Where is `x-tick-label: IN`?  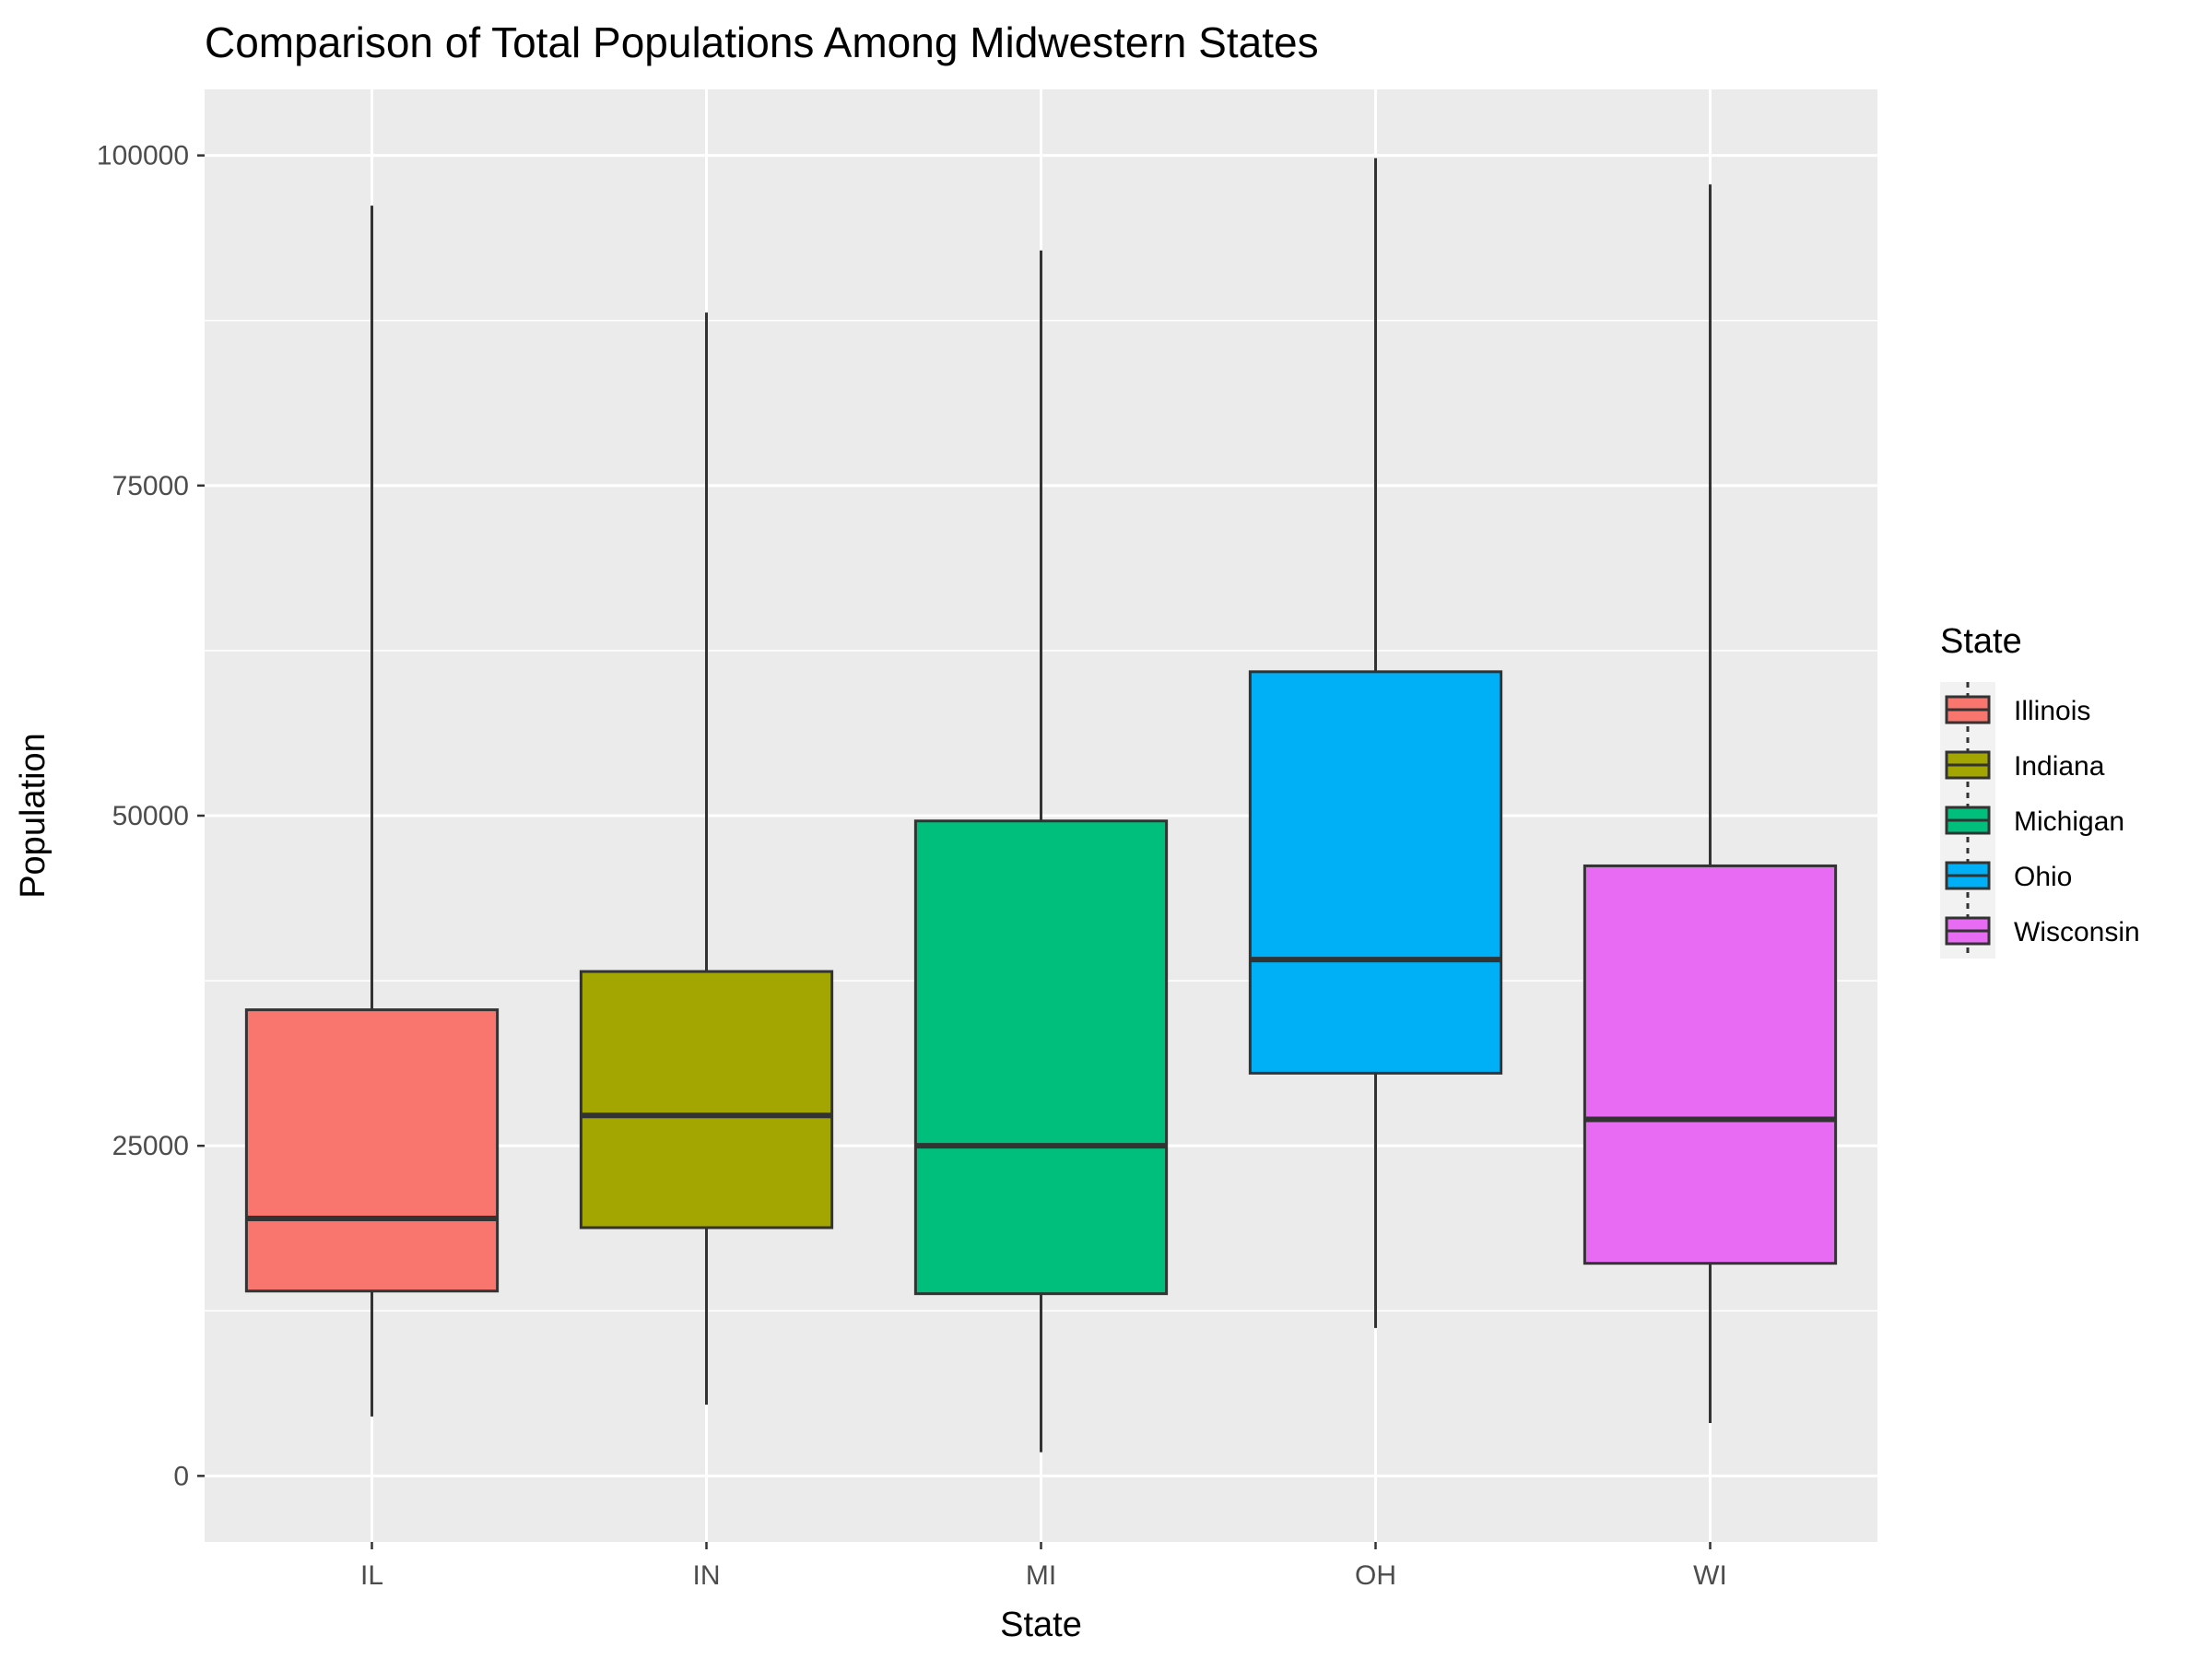
x-tick-label: IN is located at coordinates (707, 1575).